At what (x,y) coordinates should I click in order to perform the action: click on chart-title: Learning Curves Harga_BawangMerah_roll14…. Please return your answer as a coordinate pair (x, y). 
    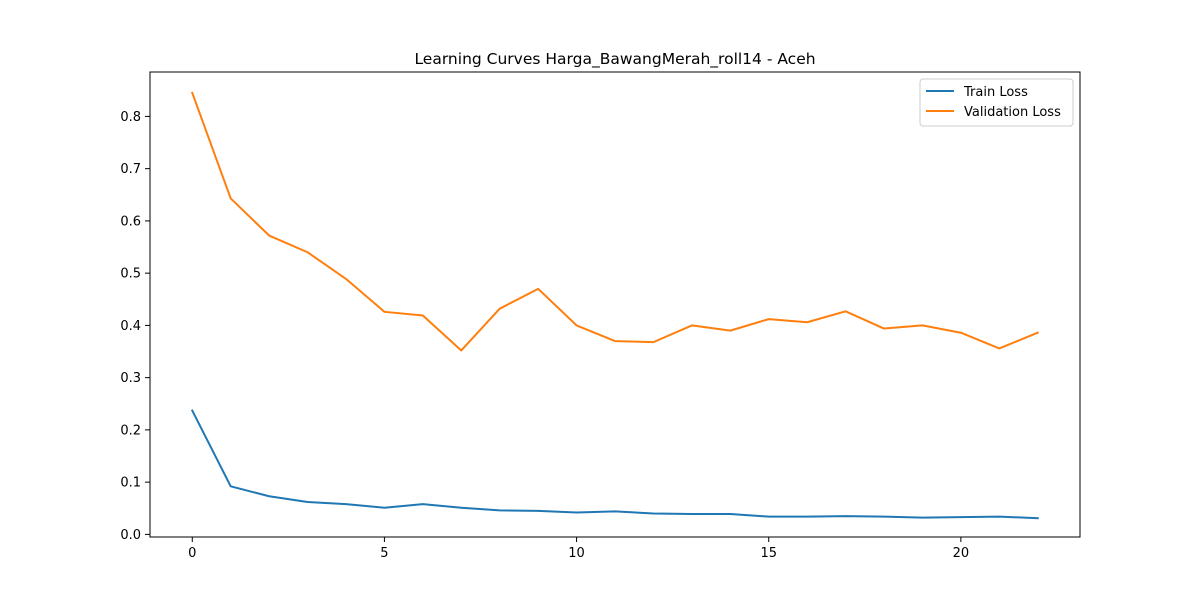
    Looking at the image, I should click on (614, 59).